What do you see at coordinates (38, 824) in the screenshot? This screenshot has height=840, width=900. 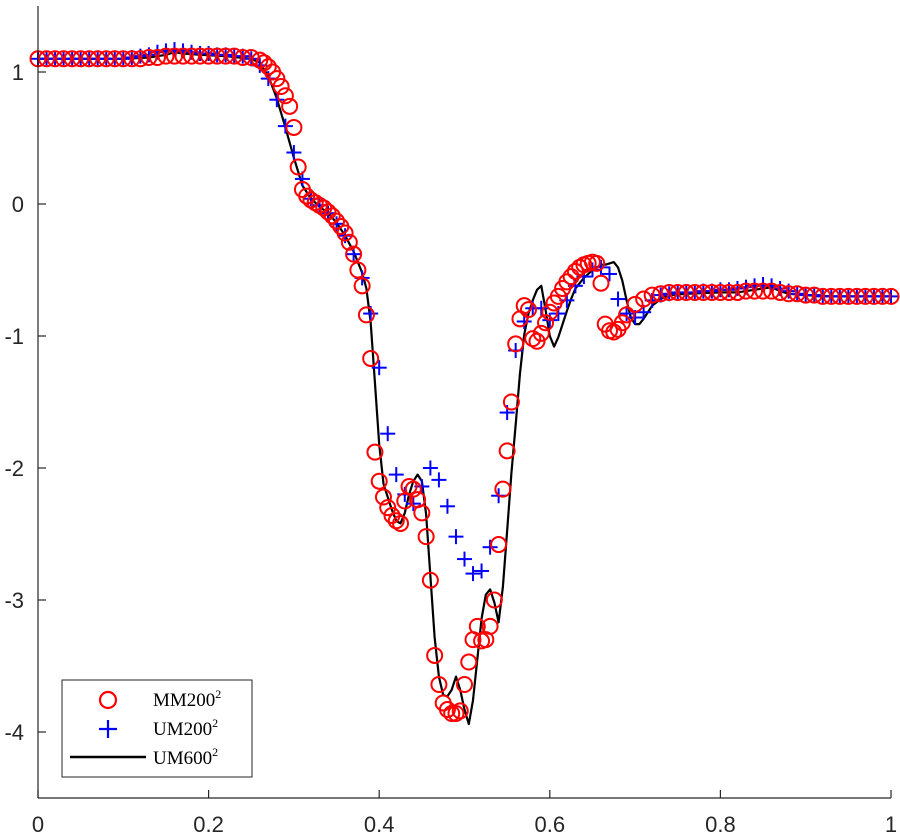 I see `x-tick-label: 0` at bounding box center [38, 824].